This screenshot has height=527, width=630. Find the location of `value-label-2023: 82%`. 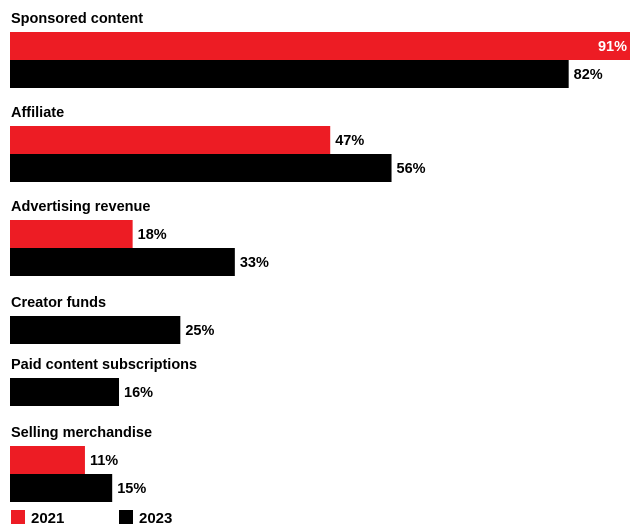

value-label-2023: 82% is located at coordinates (588, 75).